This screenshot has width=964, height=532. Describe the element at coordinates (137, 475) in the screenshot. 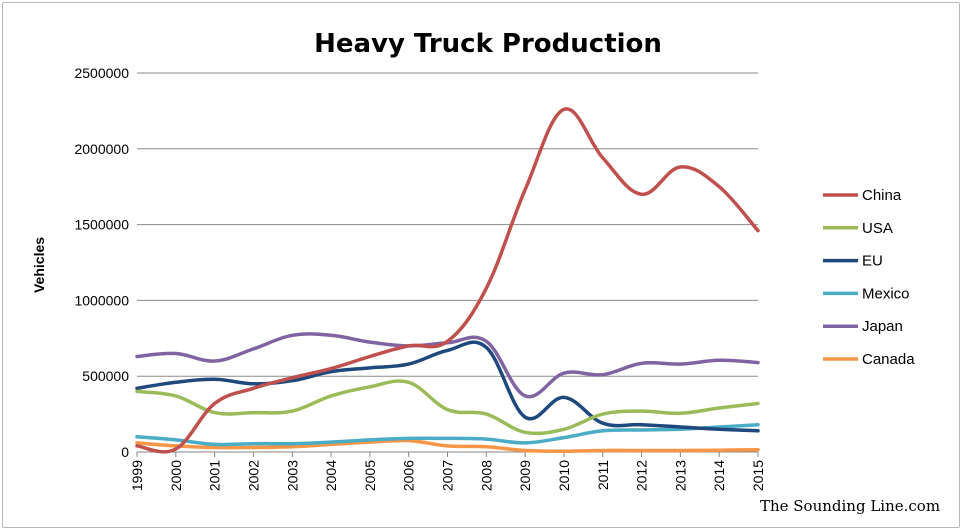

I see `x-tick-label: 1999` at that location.